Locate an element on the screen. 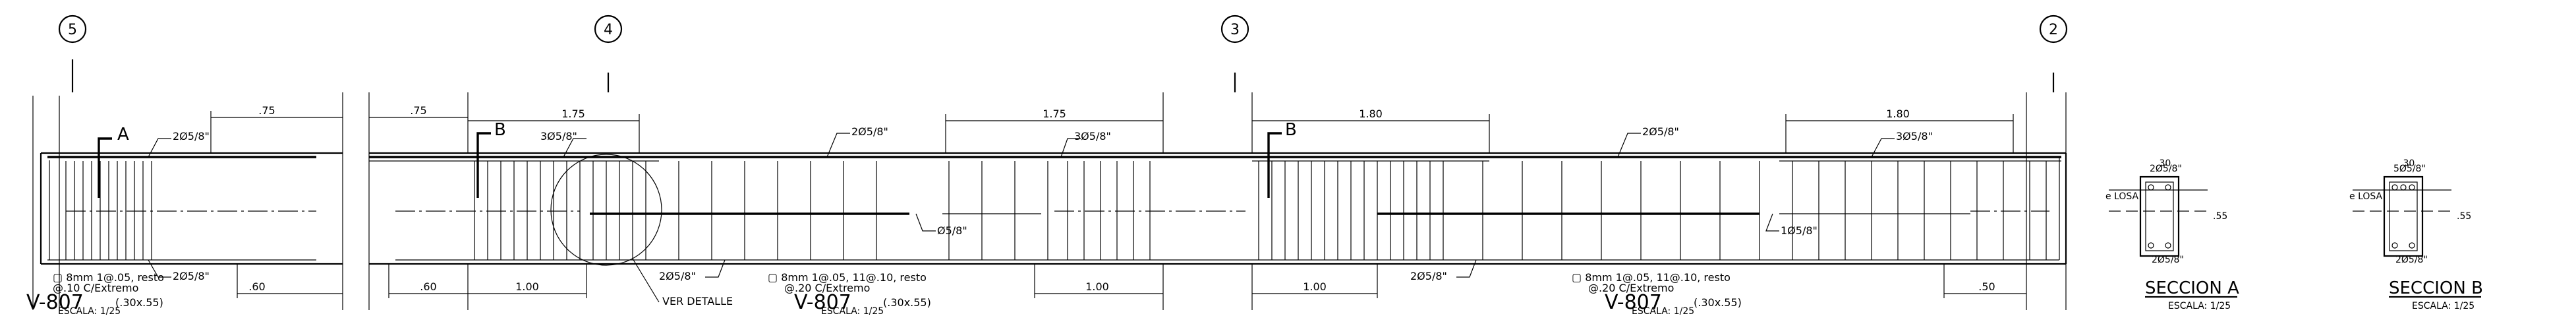 The image size is (2576, 318). section-top-bars: 2Ø5/8" is located at coordinates (2166, 169).